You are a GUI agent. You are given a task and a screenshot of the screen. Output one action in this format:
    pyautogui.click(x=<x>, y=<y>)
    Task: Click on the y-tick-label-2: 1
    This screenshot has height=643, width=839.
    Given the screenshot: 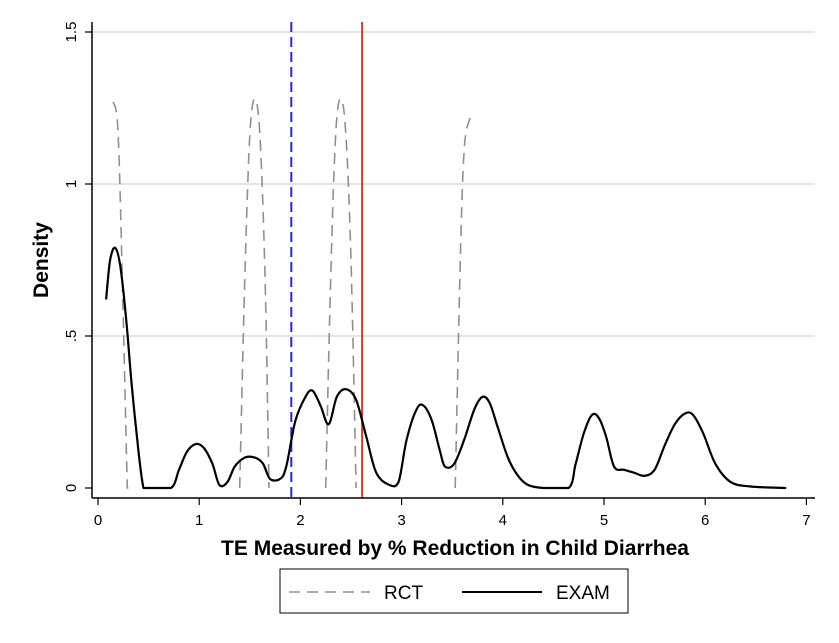 What is the action you would take?
    pyautogui.click(x=71, y=184)
    